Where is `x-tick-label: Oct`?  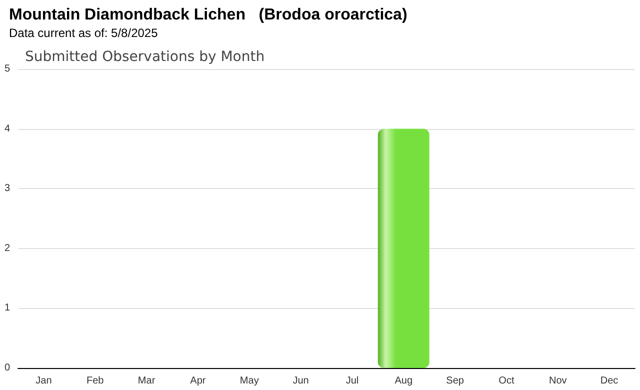
x-tick-label: Oct is located at coordinates (506, 381).